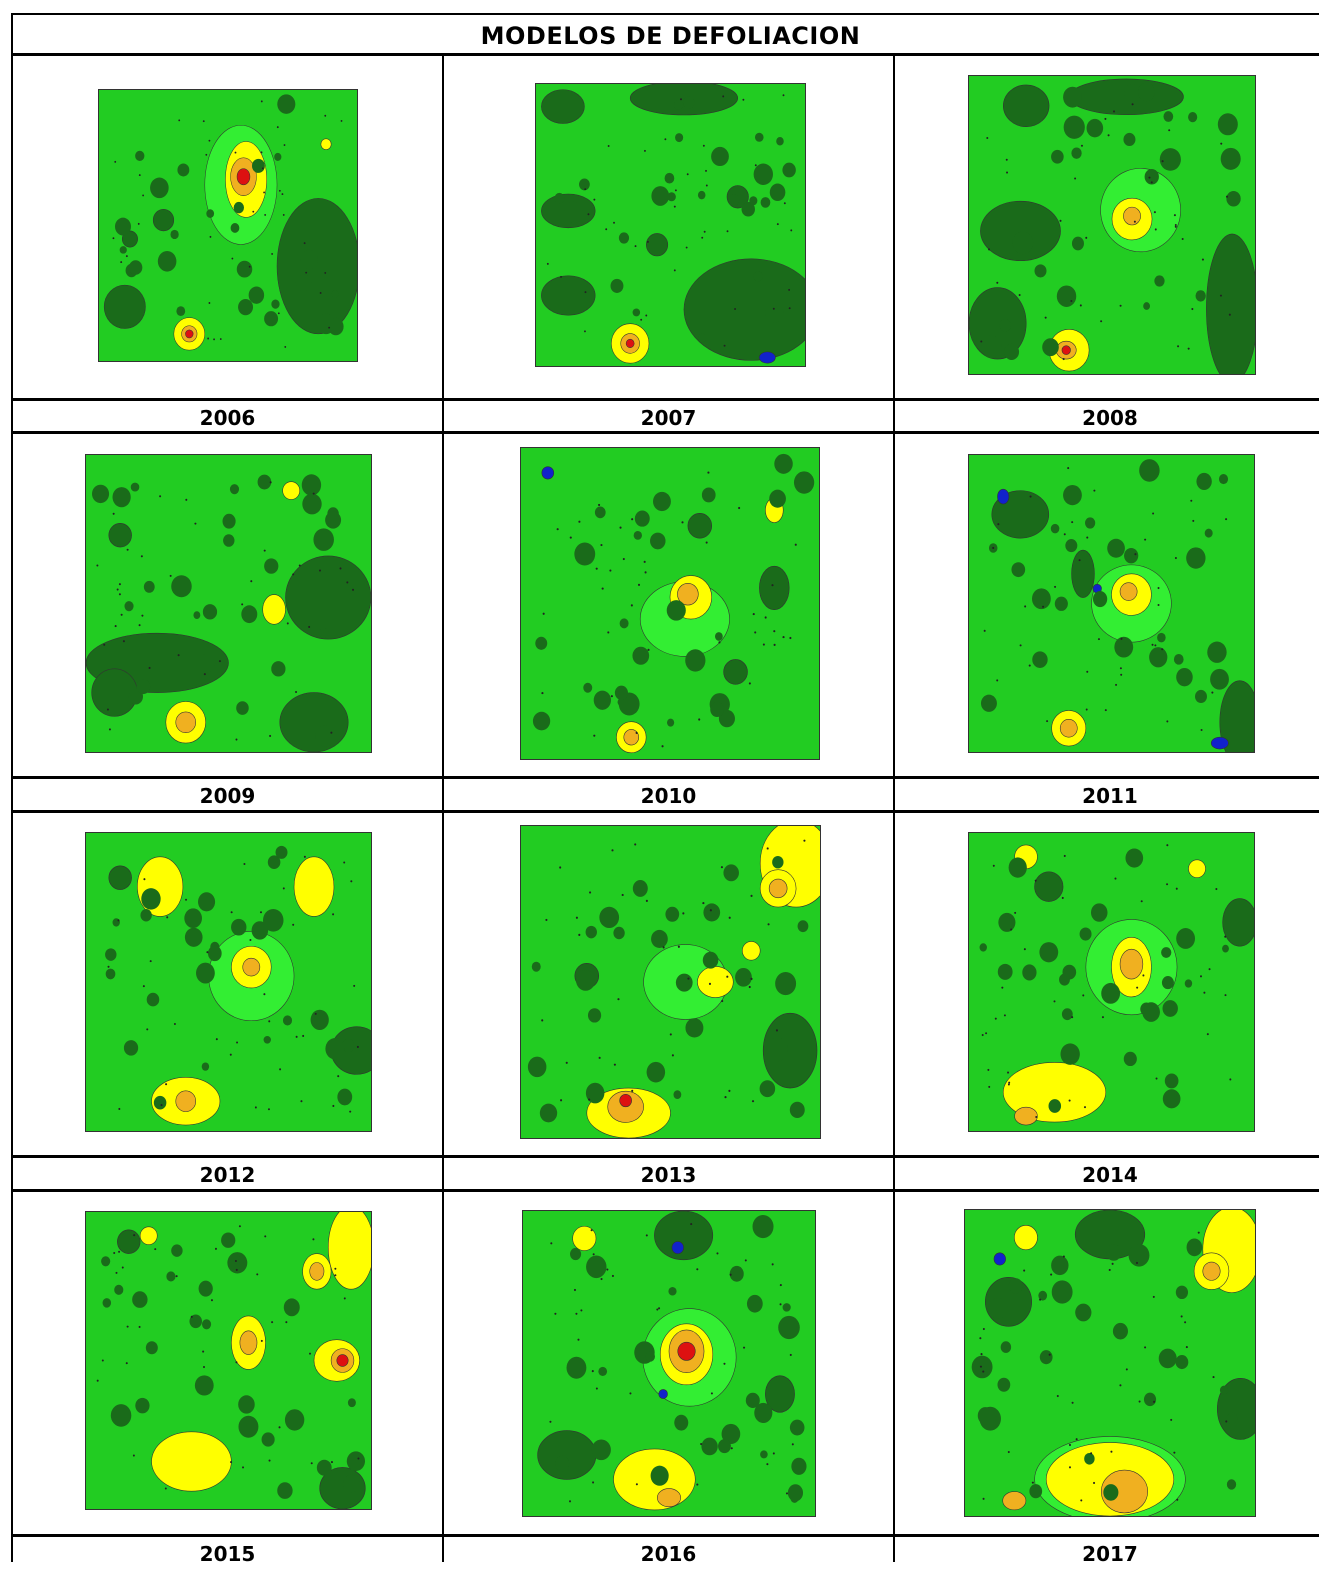 Image resolution: width=1319 pixels, height=1571 pixels. I want to click on year-label: 2010, so click(668, 796).